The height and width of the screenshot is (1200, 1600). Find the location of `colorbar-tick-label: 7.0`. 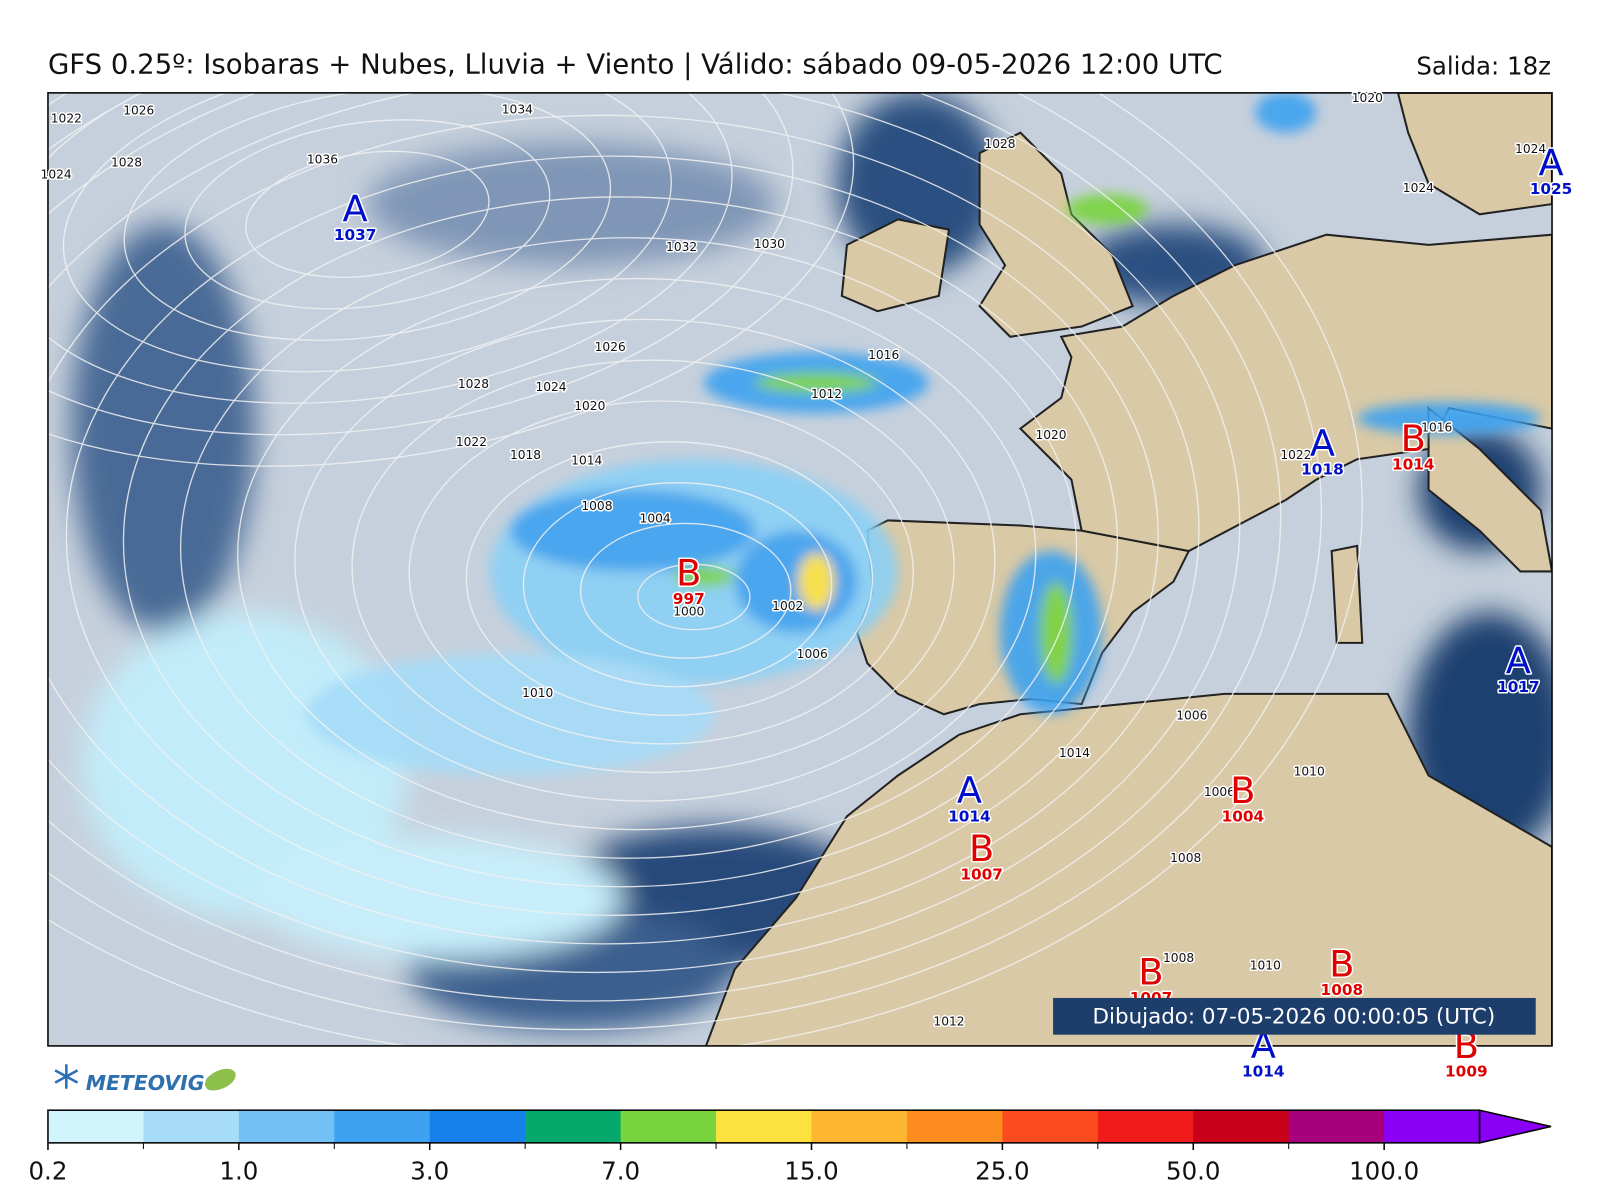

colorbar-tick-label: 7.0 is located at coordinates (620, 1171).